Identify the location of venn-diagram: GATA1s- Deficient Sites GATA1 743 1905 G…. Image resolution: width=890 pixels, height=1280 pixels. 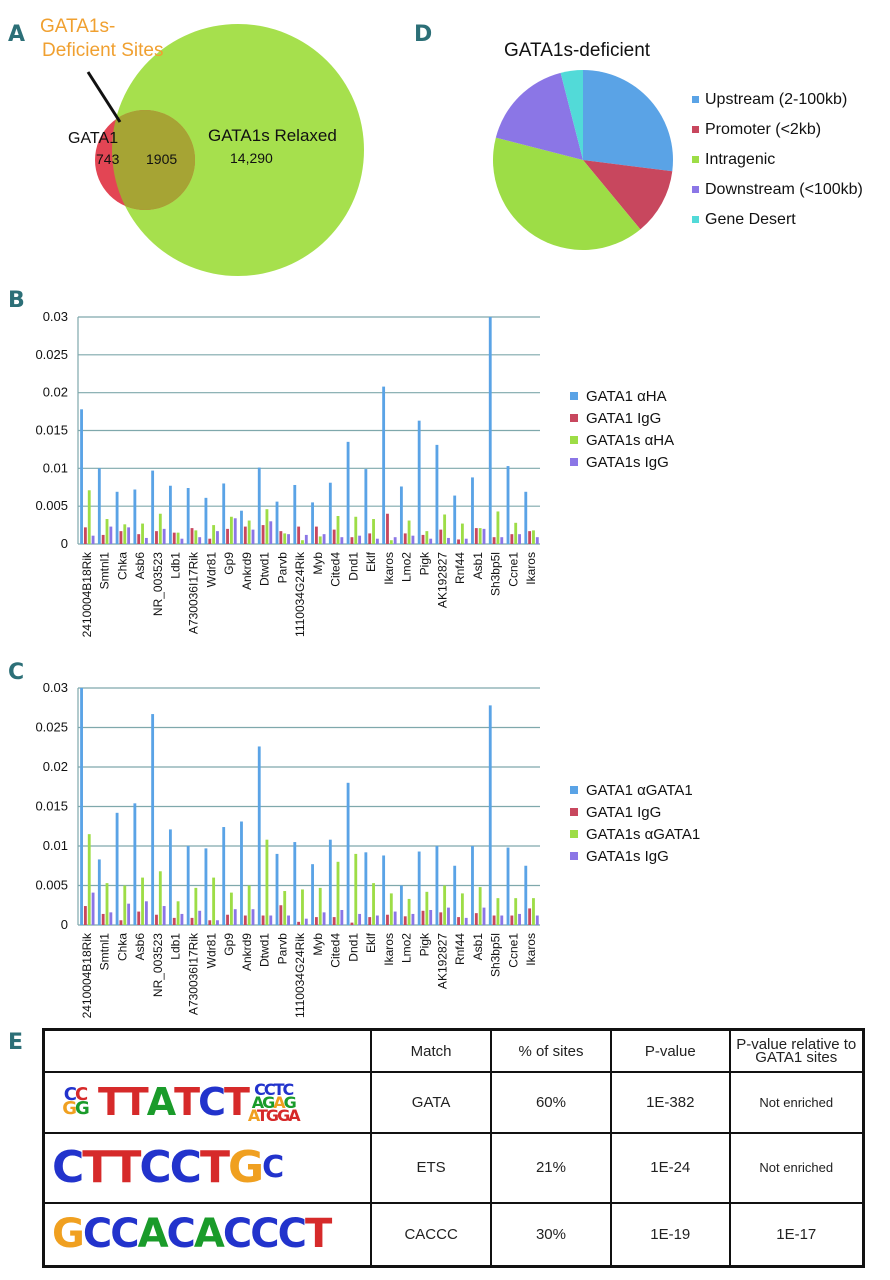
(202, 146).